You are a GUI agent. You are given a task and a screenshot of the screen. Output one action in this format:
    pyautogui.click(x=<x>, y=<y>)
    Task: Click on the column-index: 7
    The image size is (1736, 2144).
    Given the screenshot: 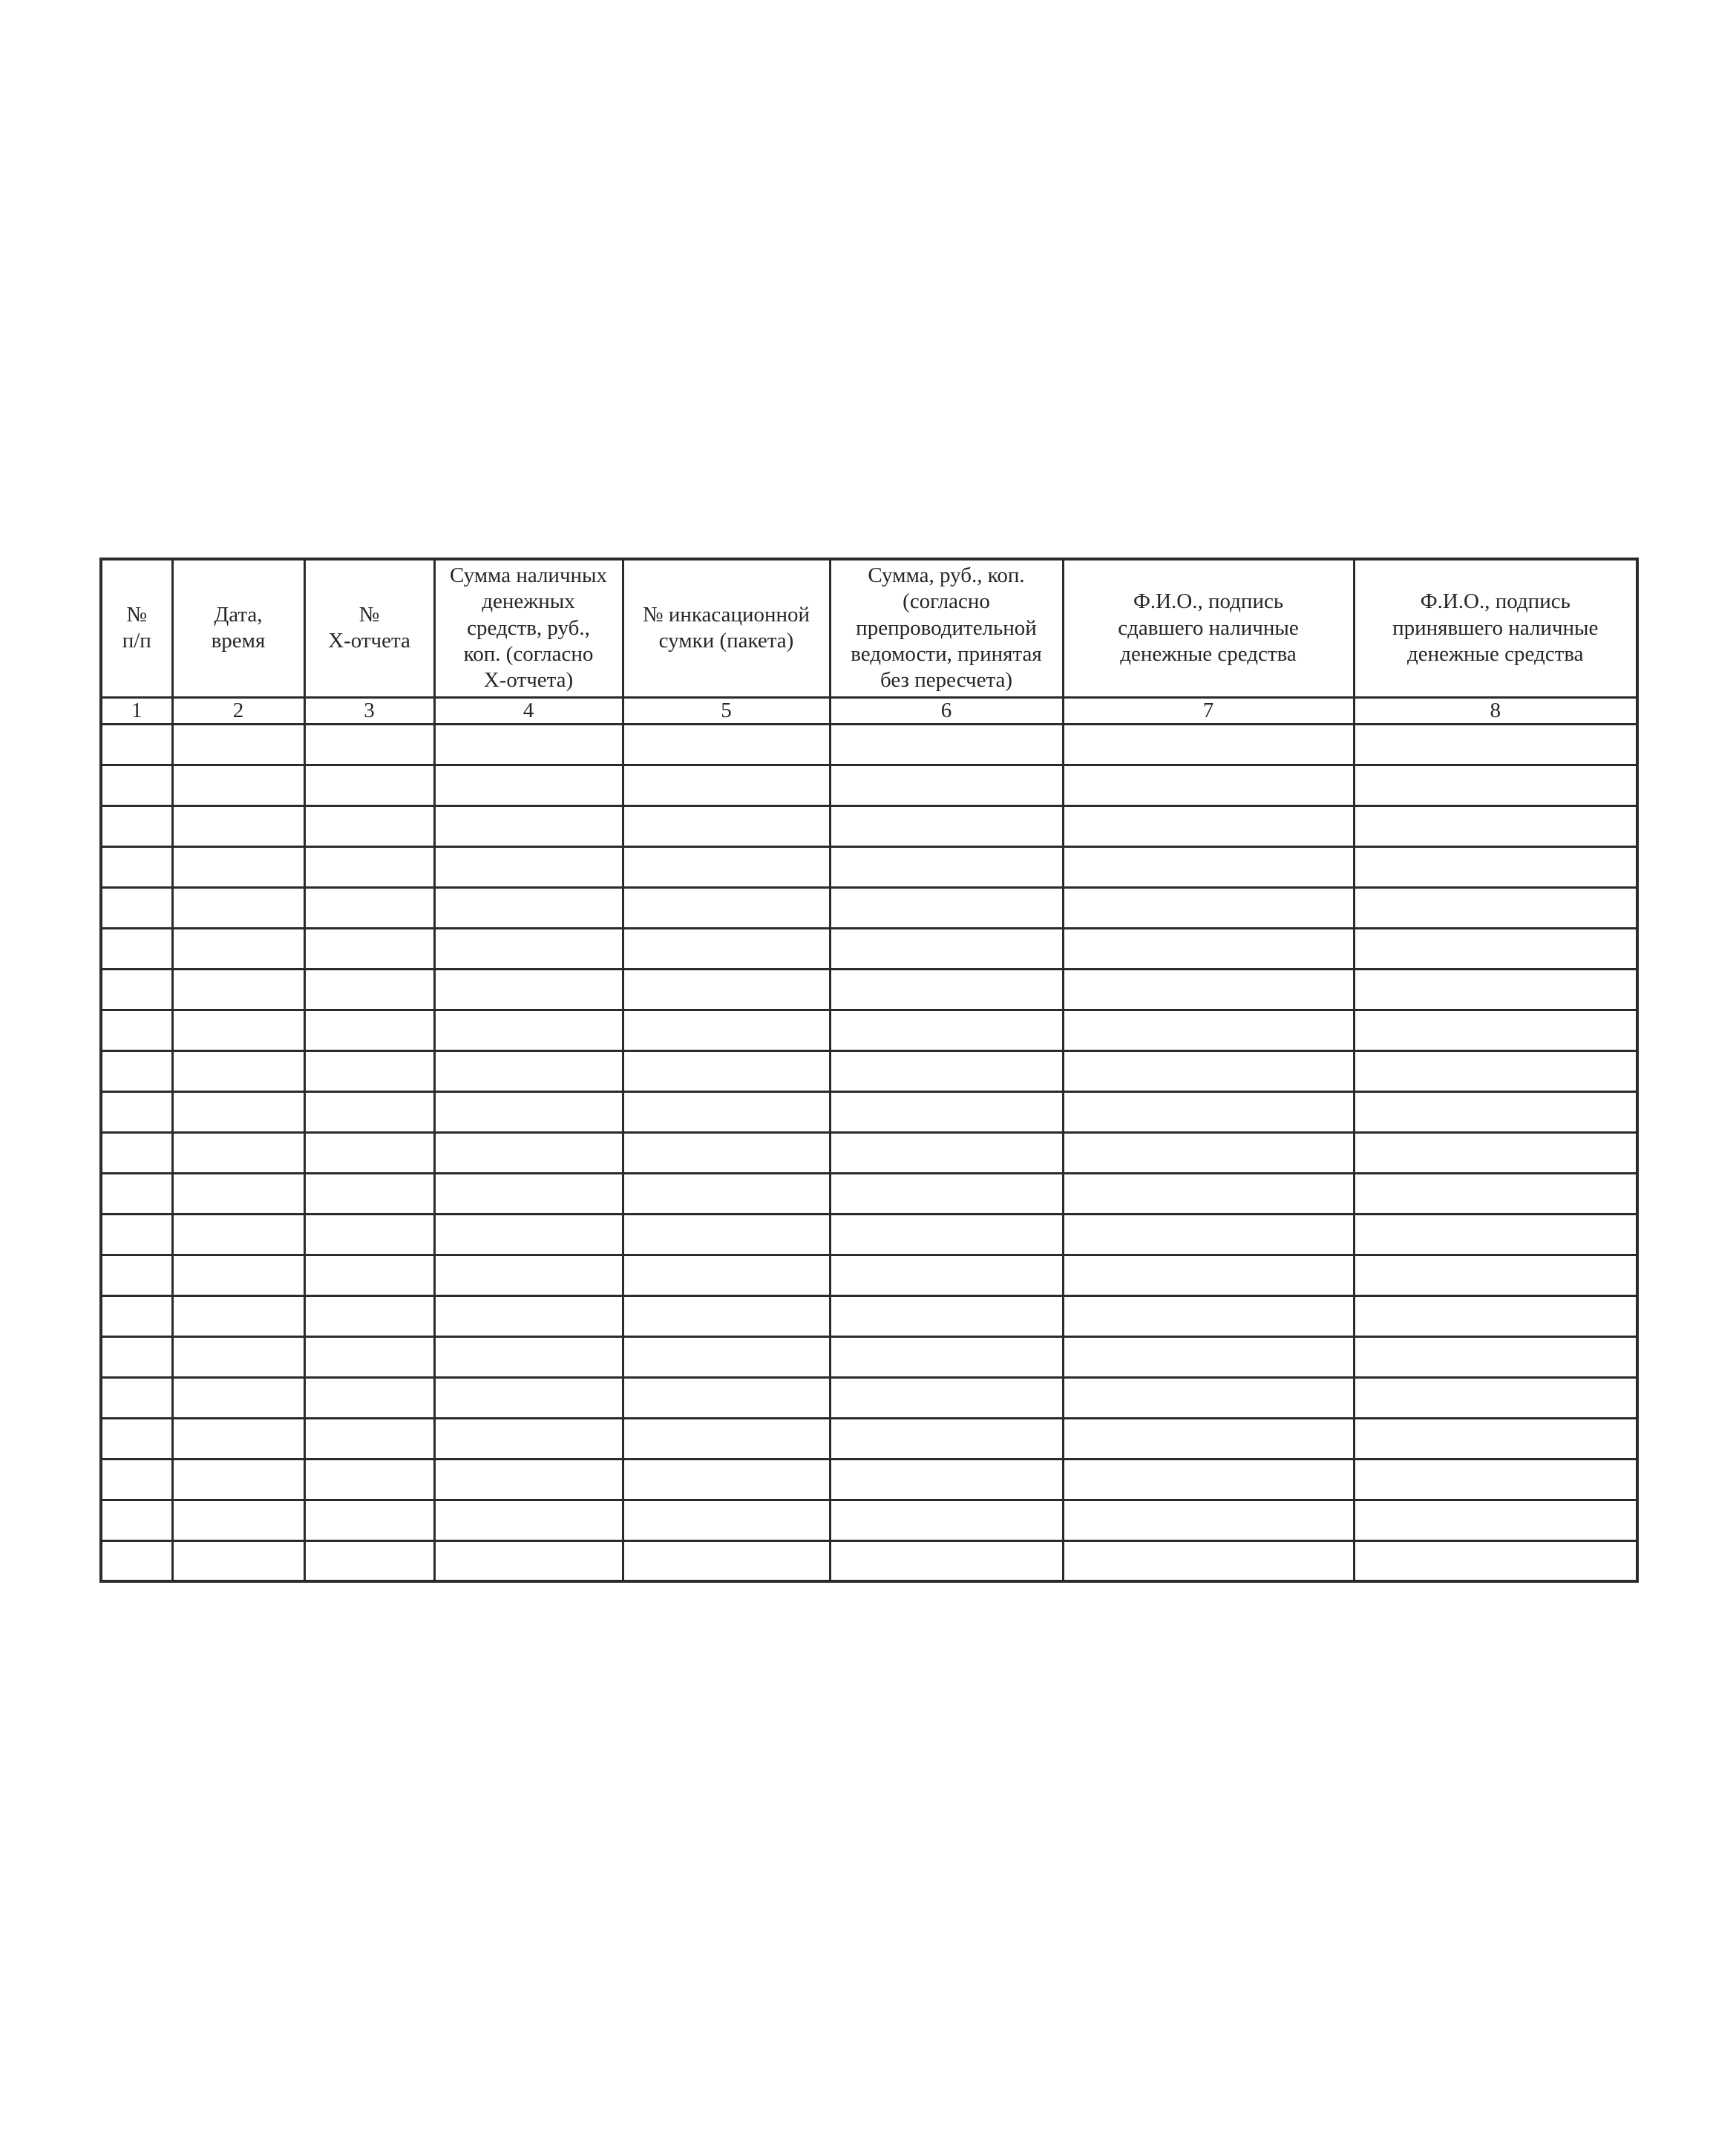 What is the action you would take?
    pyautogui.click(x=1208, y=710)
    